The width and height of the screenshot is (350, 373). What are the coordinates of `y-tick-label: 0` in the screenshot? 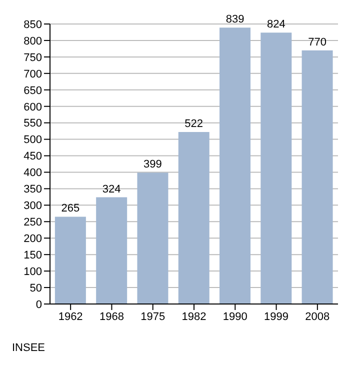 It's located at (39, 304).